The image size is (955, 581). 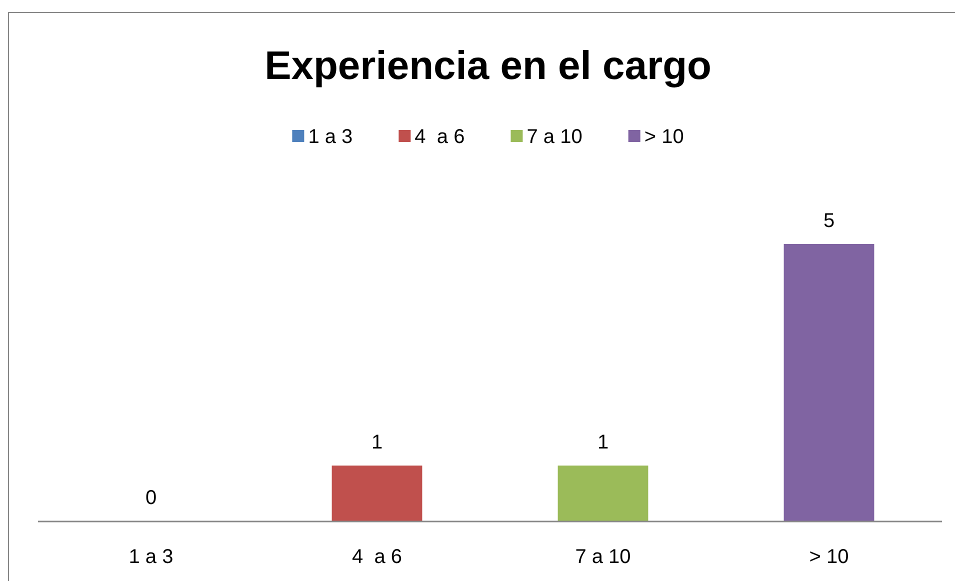 I want to click on x-tick-label: 4 a 6, so click(x=377, y=557).